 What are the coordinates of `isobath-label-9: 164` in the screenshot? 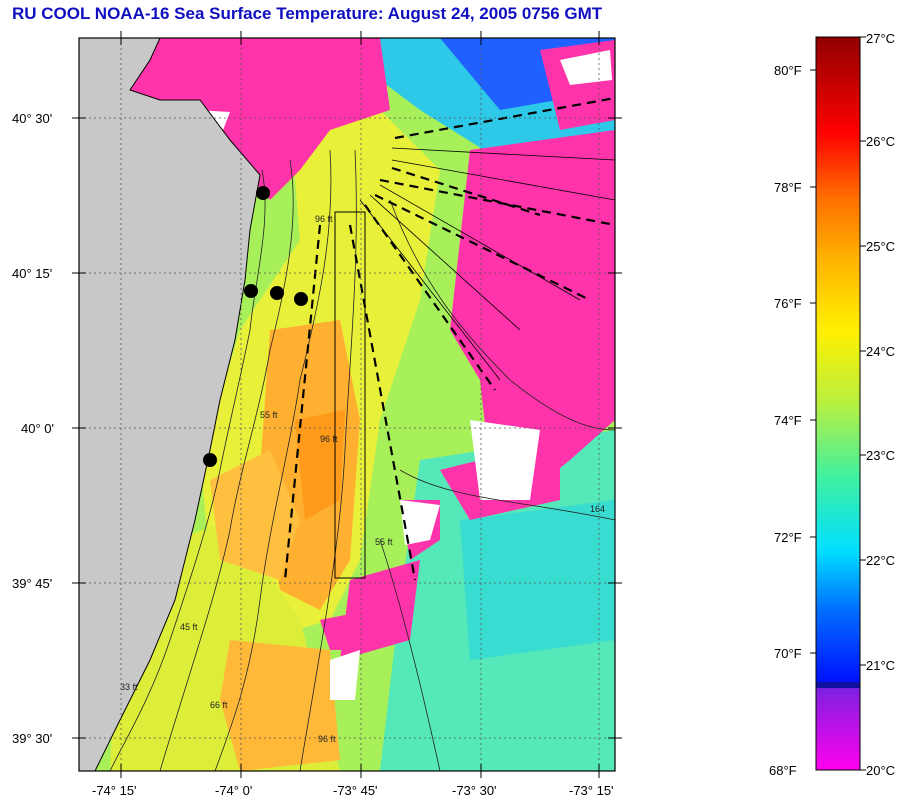 It's located at (597, 509).